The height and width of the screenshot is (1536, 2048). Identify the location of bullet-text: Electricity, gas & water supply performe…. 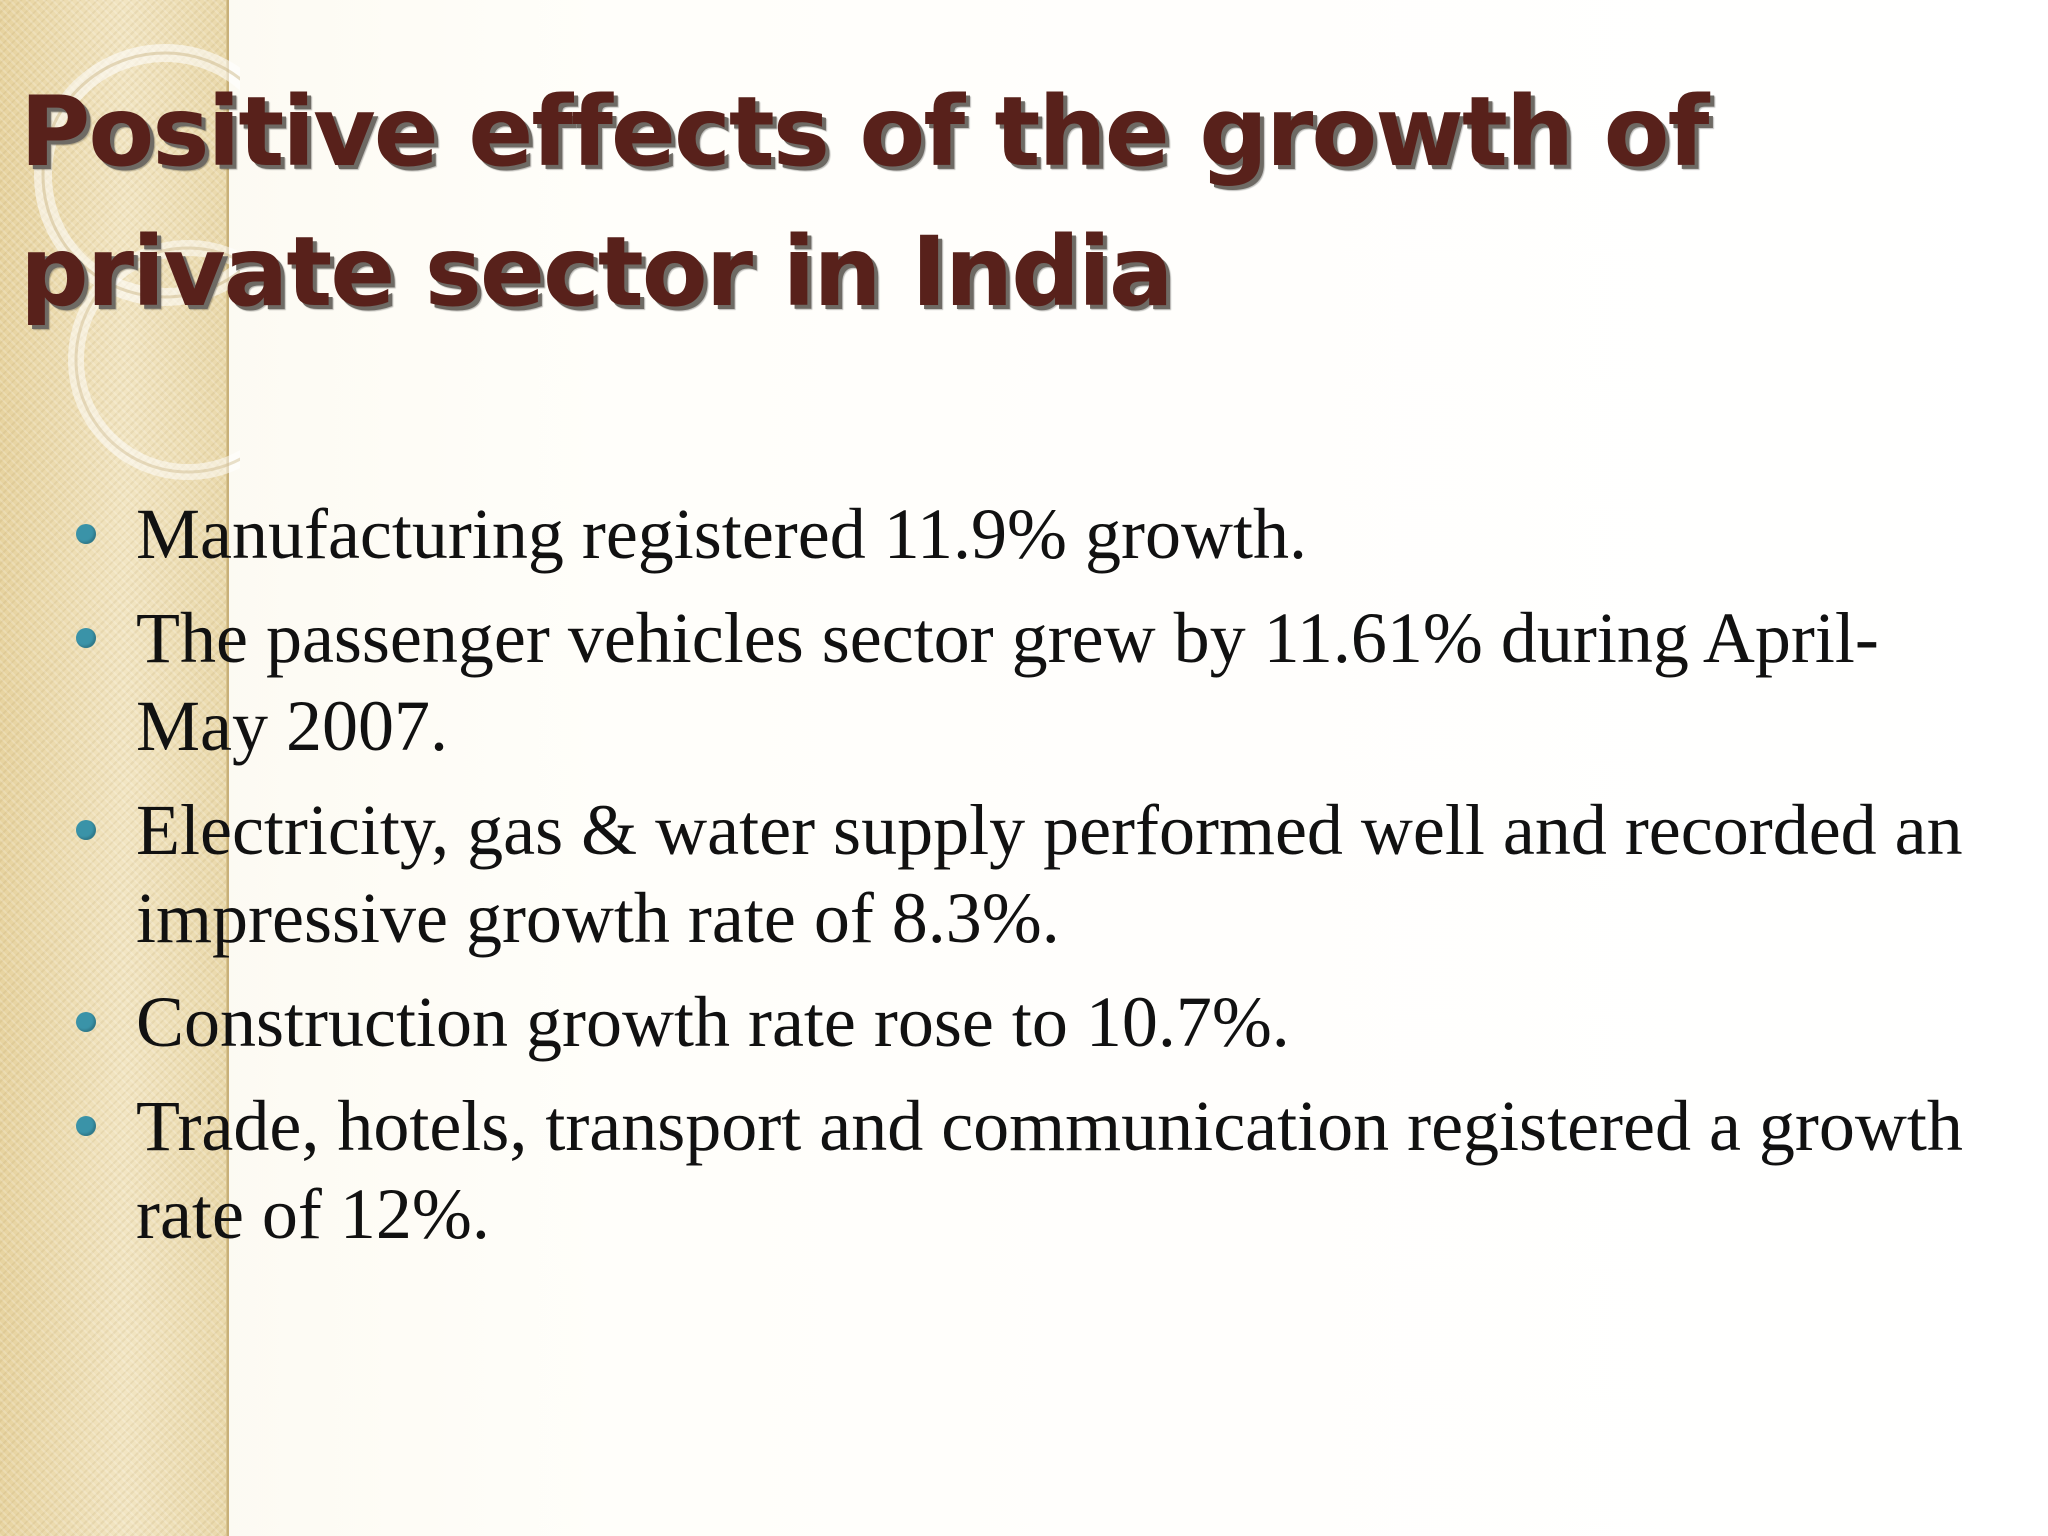
(1049, 874).